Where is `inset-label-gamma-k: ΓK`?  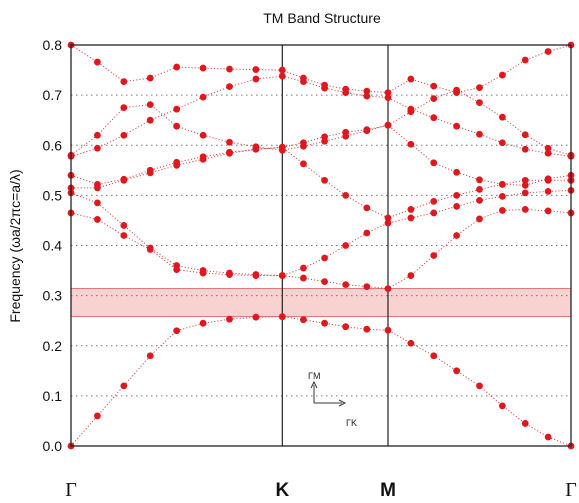
inset-label-gamma-k: ΓK is located at coordinates (351, 423).